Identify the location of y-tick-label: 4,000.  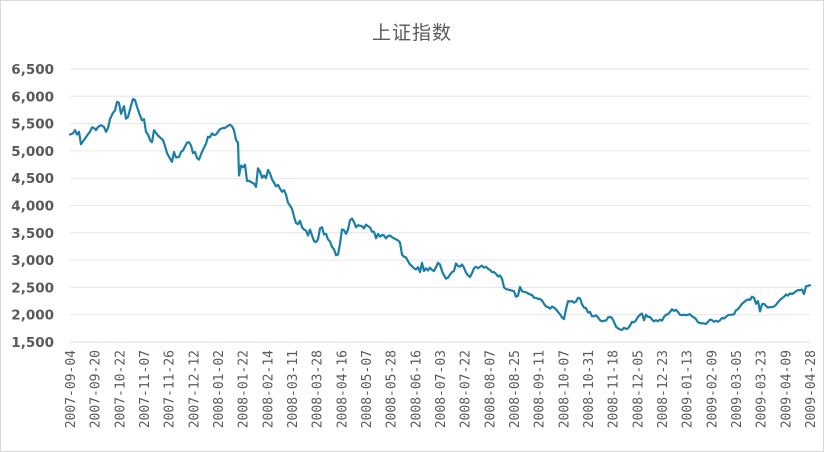
(32, 207).